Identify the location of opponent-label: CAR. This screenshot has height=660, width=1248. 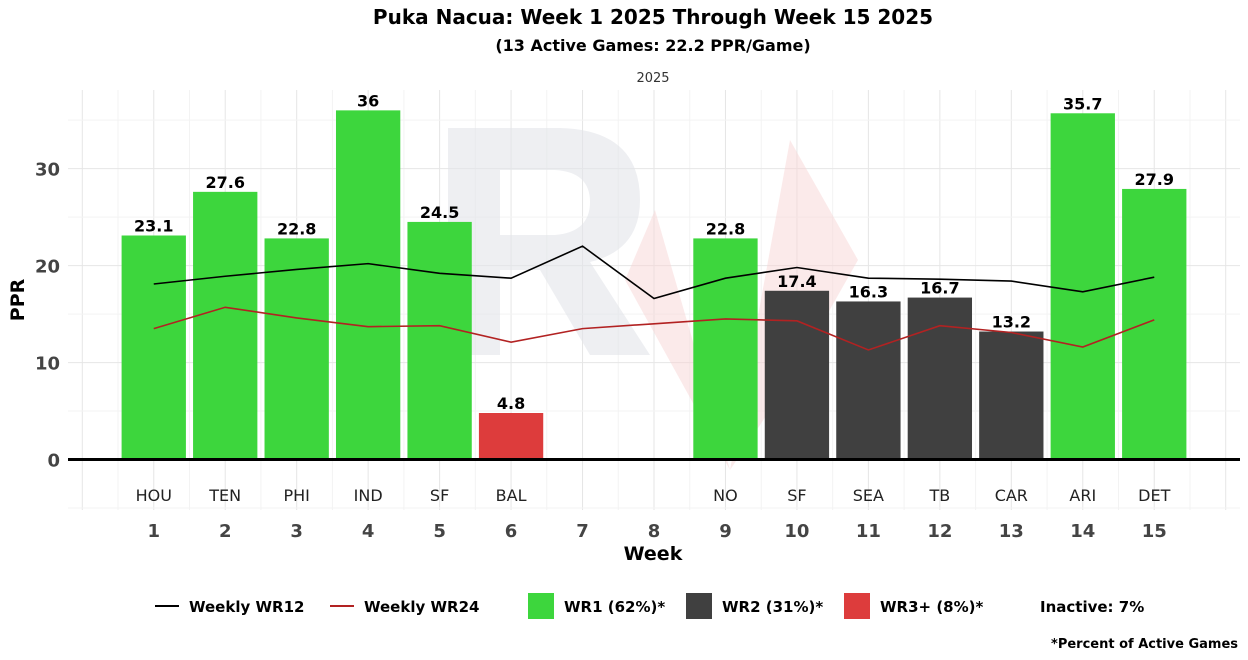
(1011, 495).